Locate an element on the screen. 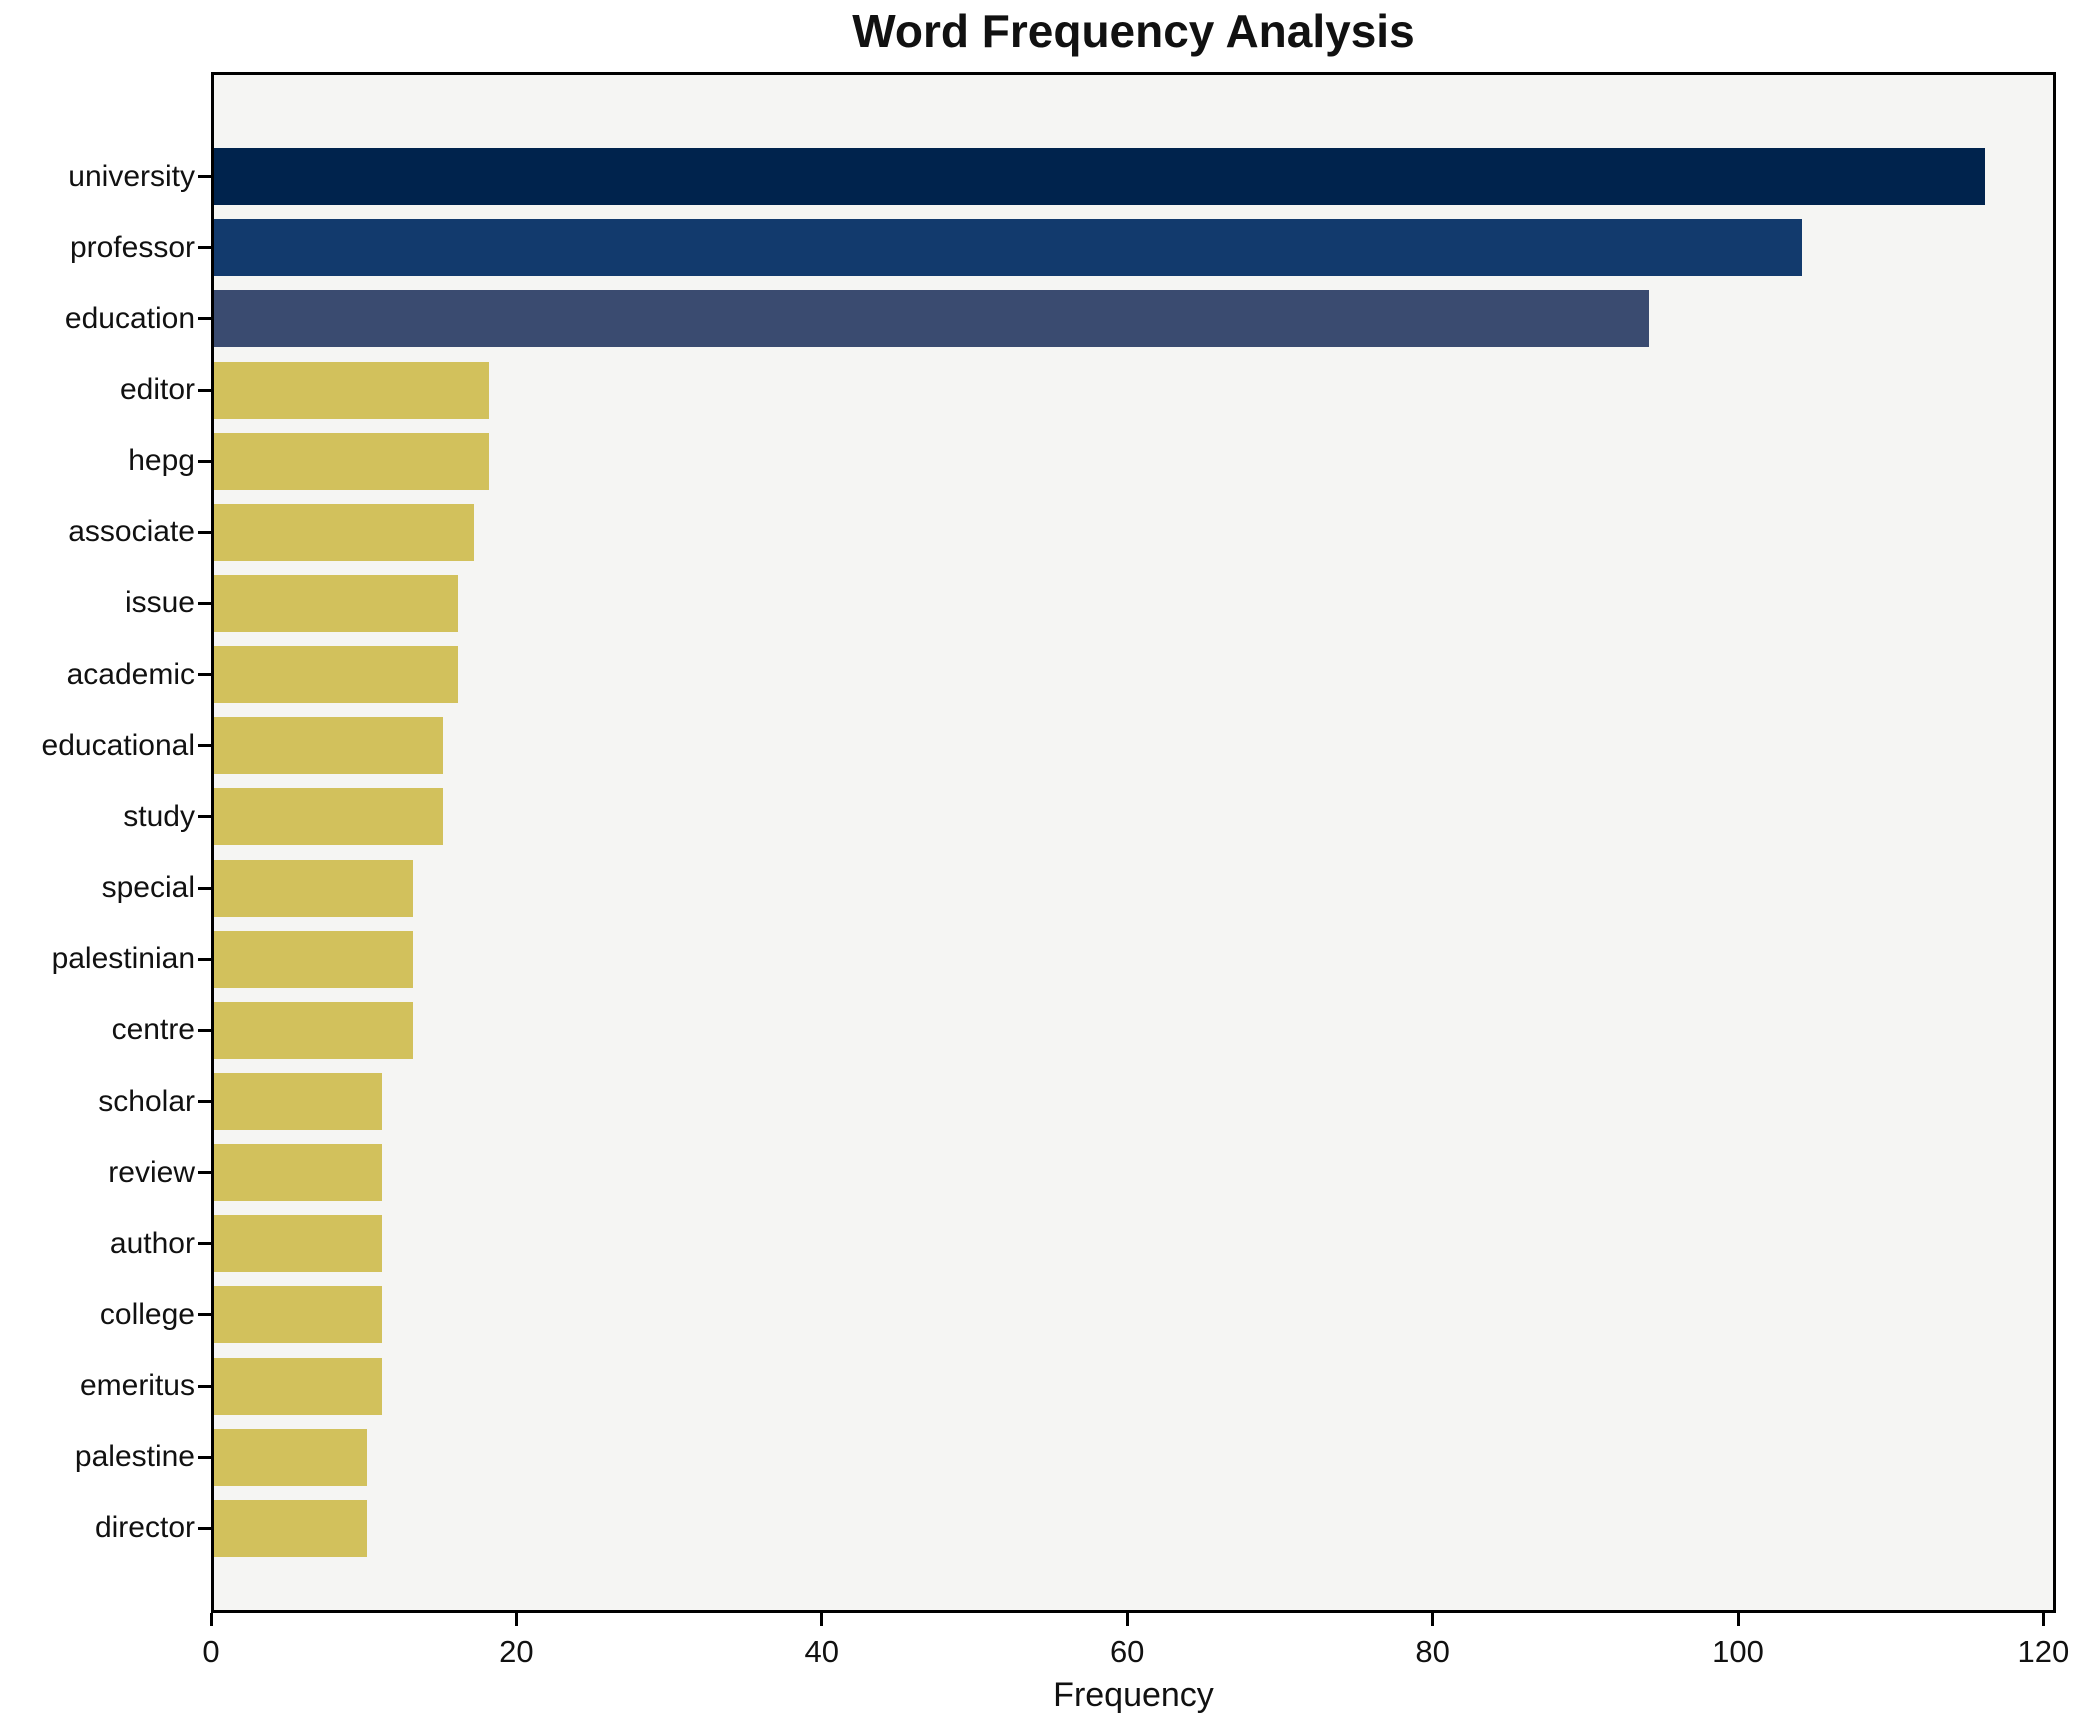 The width and height of the screenshot is (2090, 1722). x-tick-label: 40 is located at coordinates (822, 1651).